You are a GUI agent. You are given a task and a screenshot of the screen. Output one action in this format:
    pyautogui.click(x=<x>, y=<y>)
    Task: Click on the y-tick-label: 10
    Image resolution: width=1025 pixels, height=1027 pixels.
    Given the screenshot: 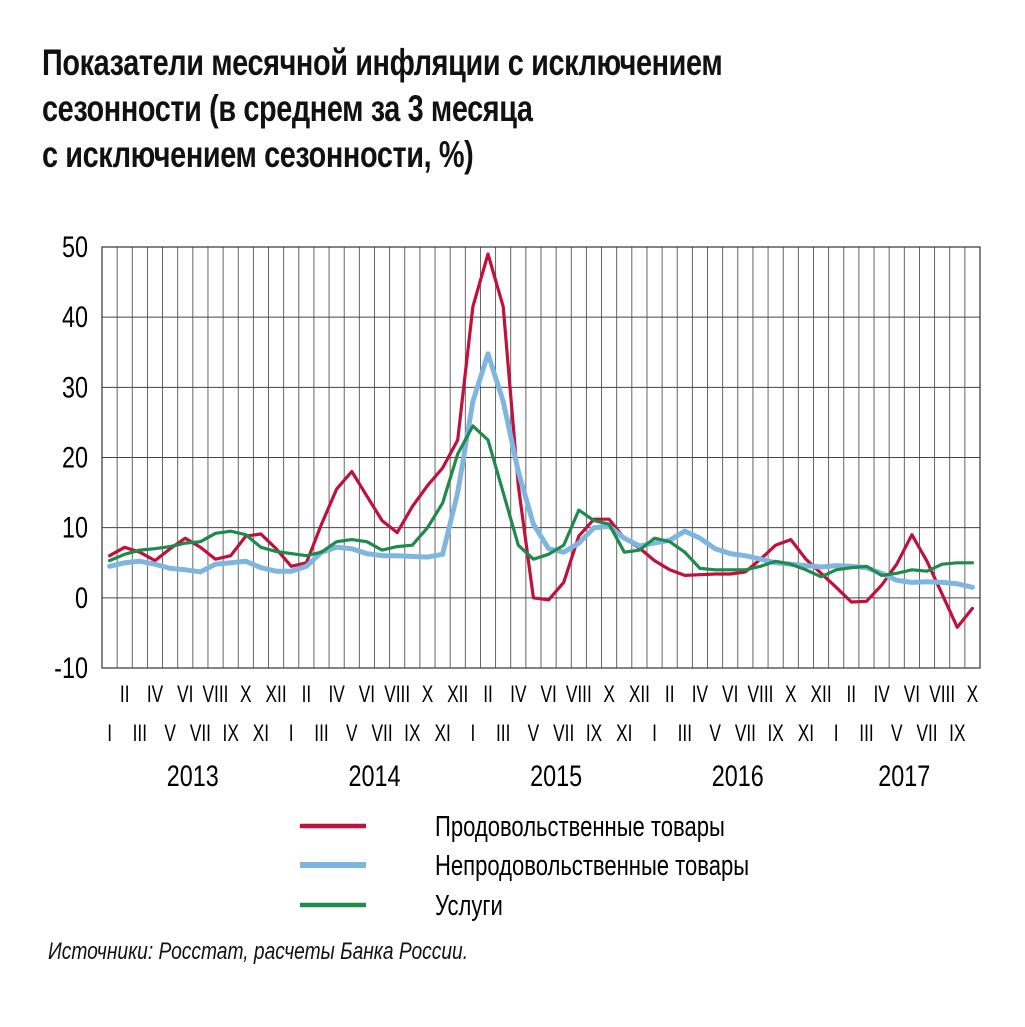 What is the action you would take?
    pyautogui.click(x=75, y=527)
    